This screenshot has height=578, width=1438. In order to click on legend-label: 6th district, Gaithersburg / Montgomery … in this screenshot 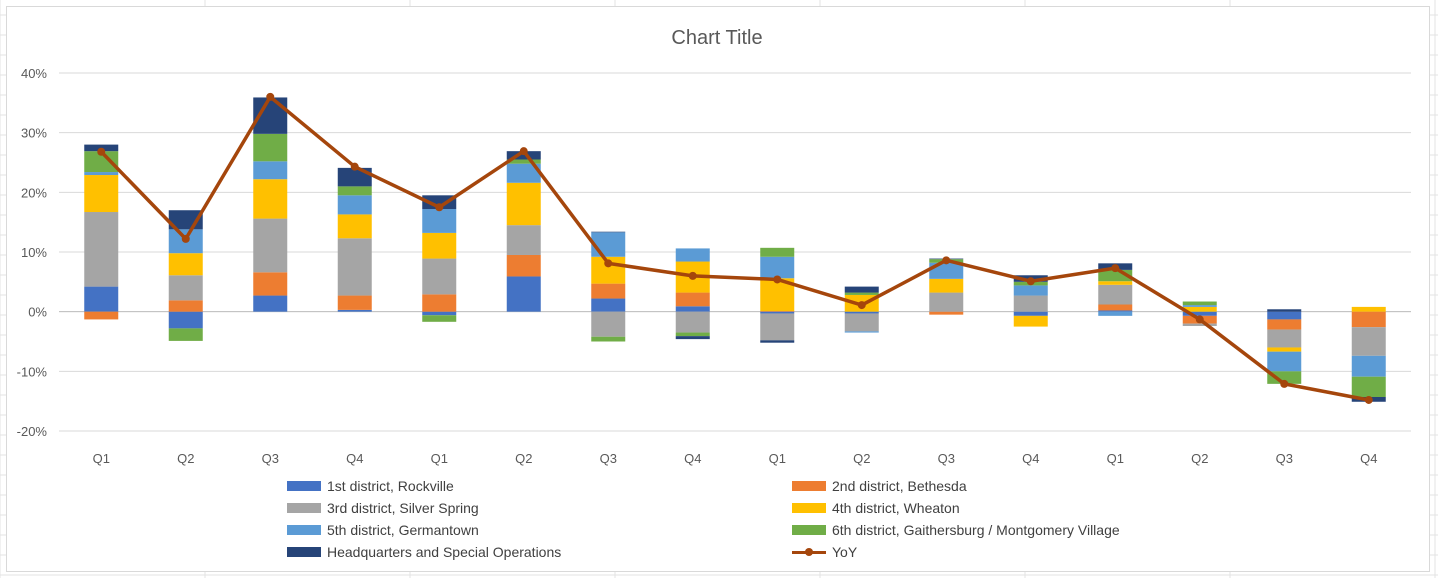, I will do `click(976, 530)`.